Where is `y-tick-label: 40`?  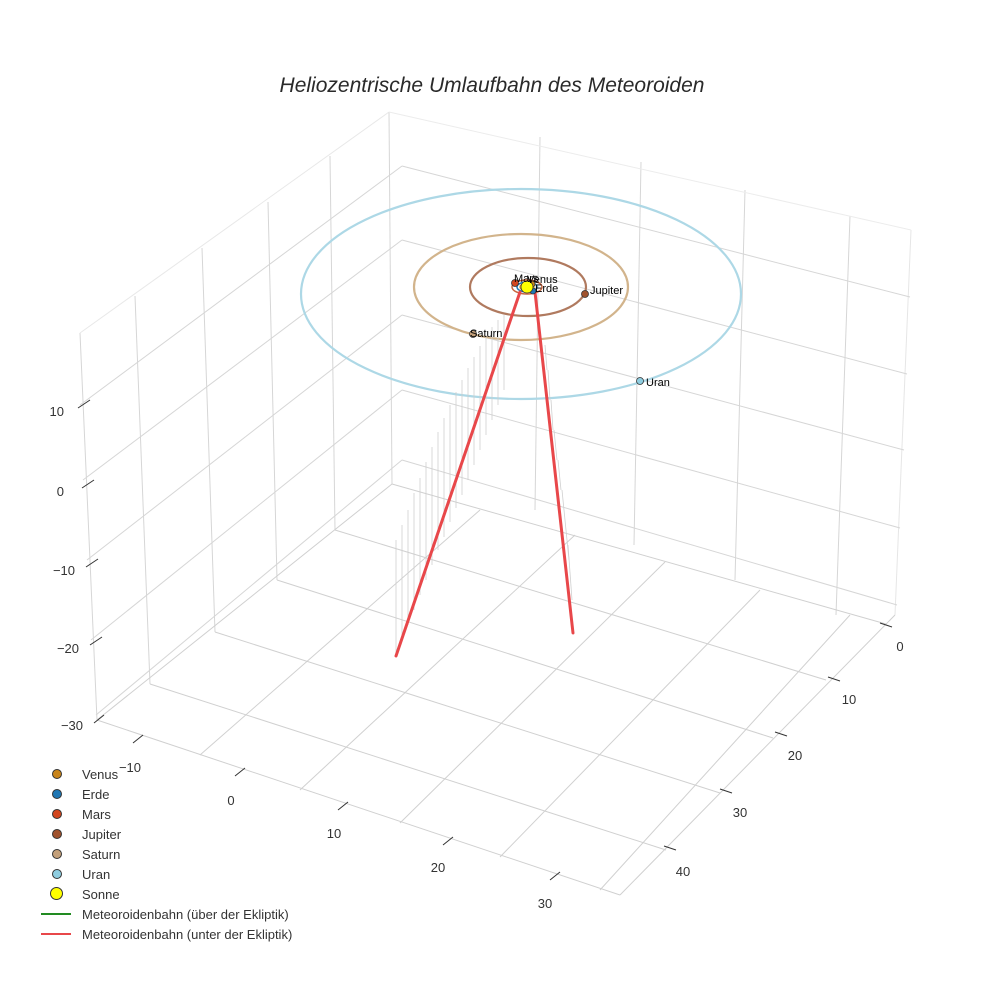 y-tick-label: 40 is located at coordinates (683, 871).